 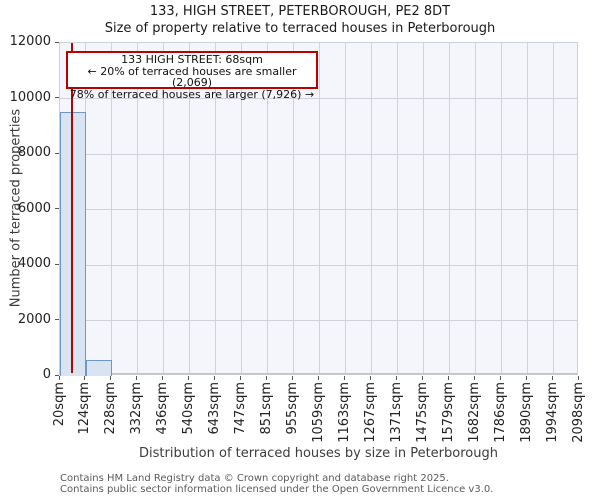 What do you see at coordinates (293, 408) in the screenshot?
I see `x-tick-label: 955sqm` at bounding box center [293, 408].